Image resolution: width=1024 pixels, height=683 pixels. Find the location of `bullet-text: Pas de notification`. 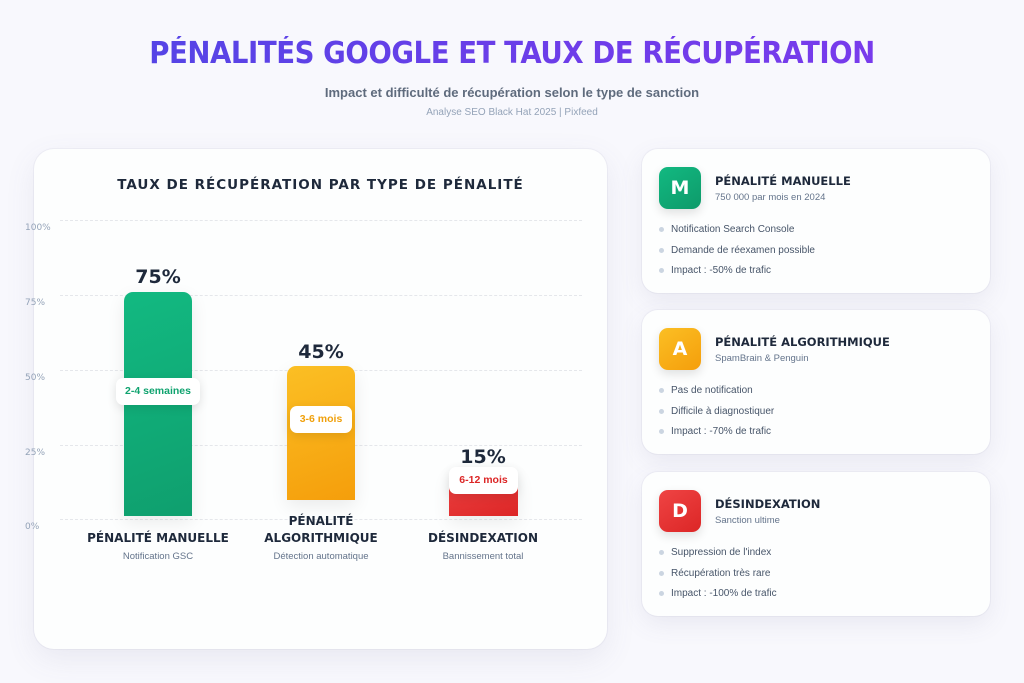

bullet-text: Pas de notification is located at coordinates (712, 390).